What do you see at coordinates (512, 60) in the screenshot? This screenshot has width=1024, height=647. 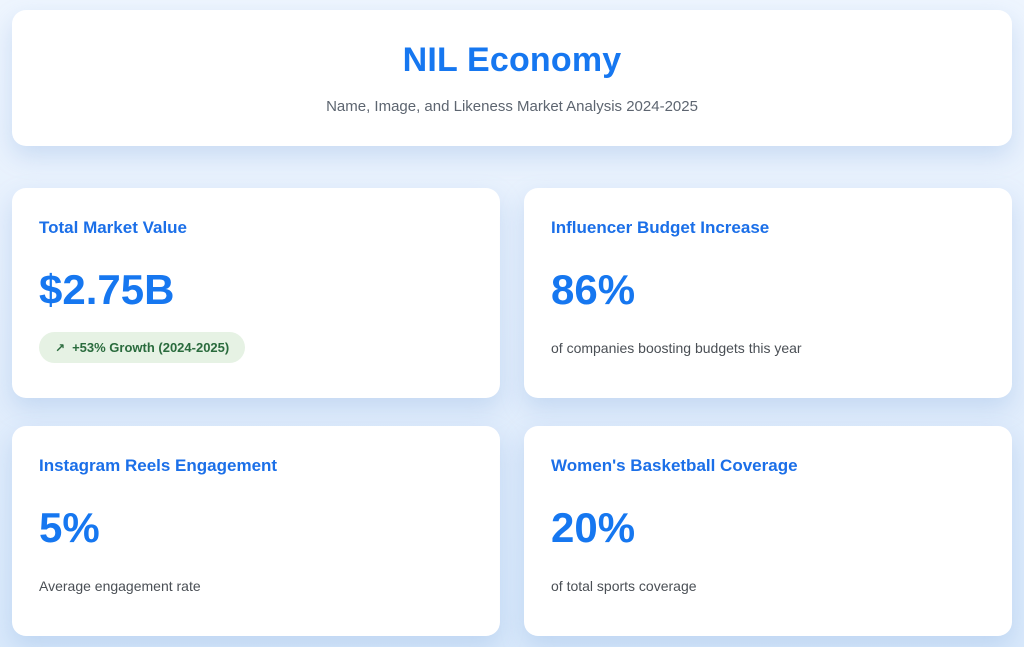 I see `page-title: NIL Economy` at bounding box center [512, 60].